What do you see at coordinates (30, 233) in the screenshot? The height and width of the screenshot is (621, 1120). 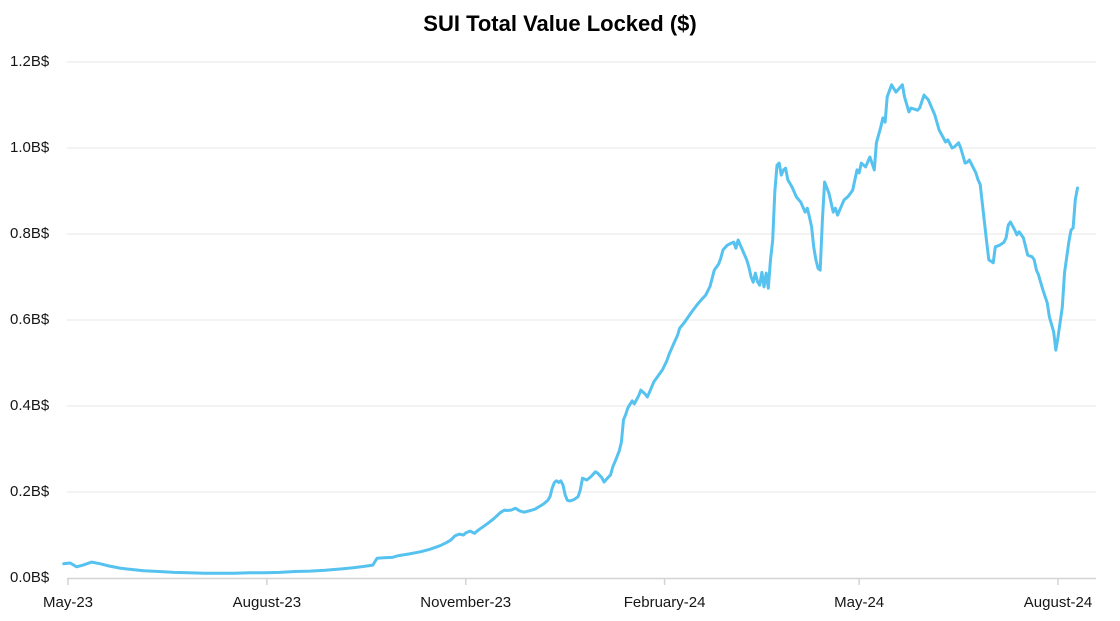 I see `y-axis-label: 0.8B$` at bounding box center [30, 233].